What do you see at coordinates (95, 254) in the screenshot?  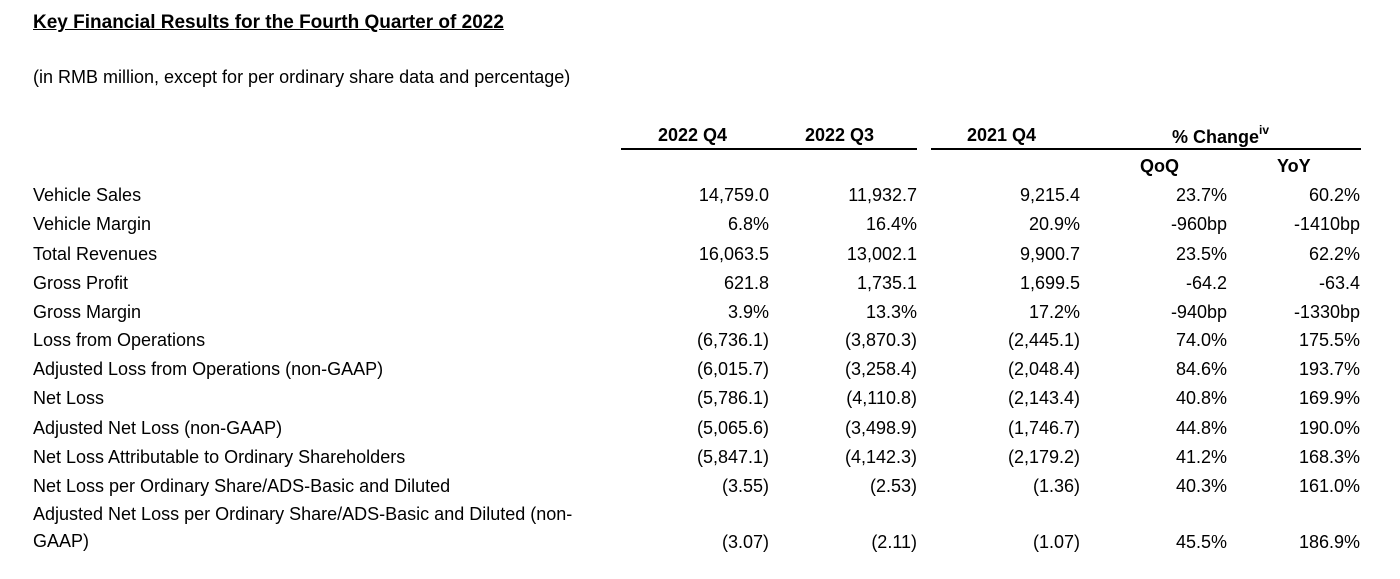 I see `row-label: Total Revenues` at bounding box center [95, 254].